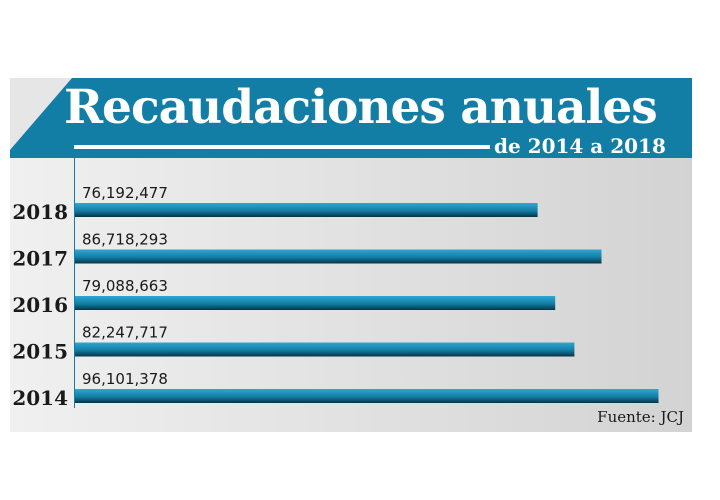 This screenshot has width=720, height=500. I want to click on bar-2014, so click(367, 396).